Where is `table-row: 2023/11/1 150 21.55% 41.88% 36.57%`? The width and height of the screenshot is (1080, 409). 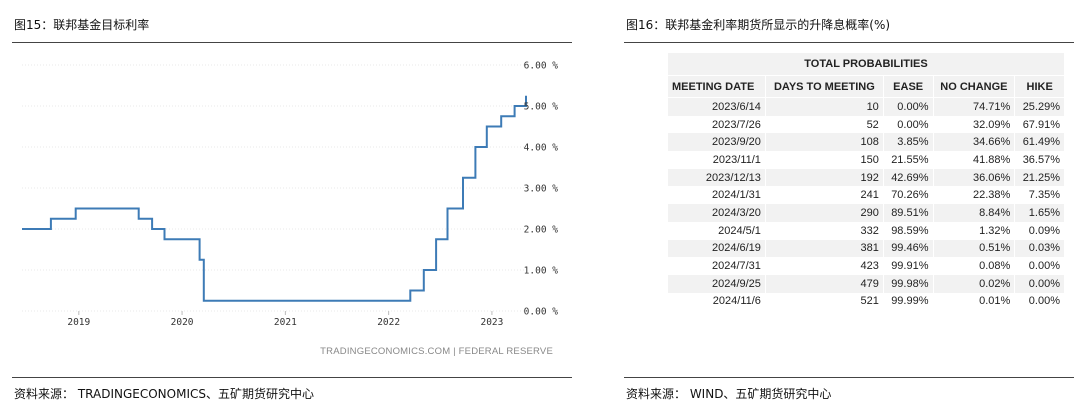
table-row: 2023/11/1 150 21.55% 41.88% 36.57% is located at coordinates (866, 160).